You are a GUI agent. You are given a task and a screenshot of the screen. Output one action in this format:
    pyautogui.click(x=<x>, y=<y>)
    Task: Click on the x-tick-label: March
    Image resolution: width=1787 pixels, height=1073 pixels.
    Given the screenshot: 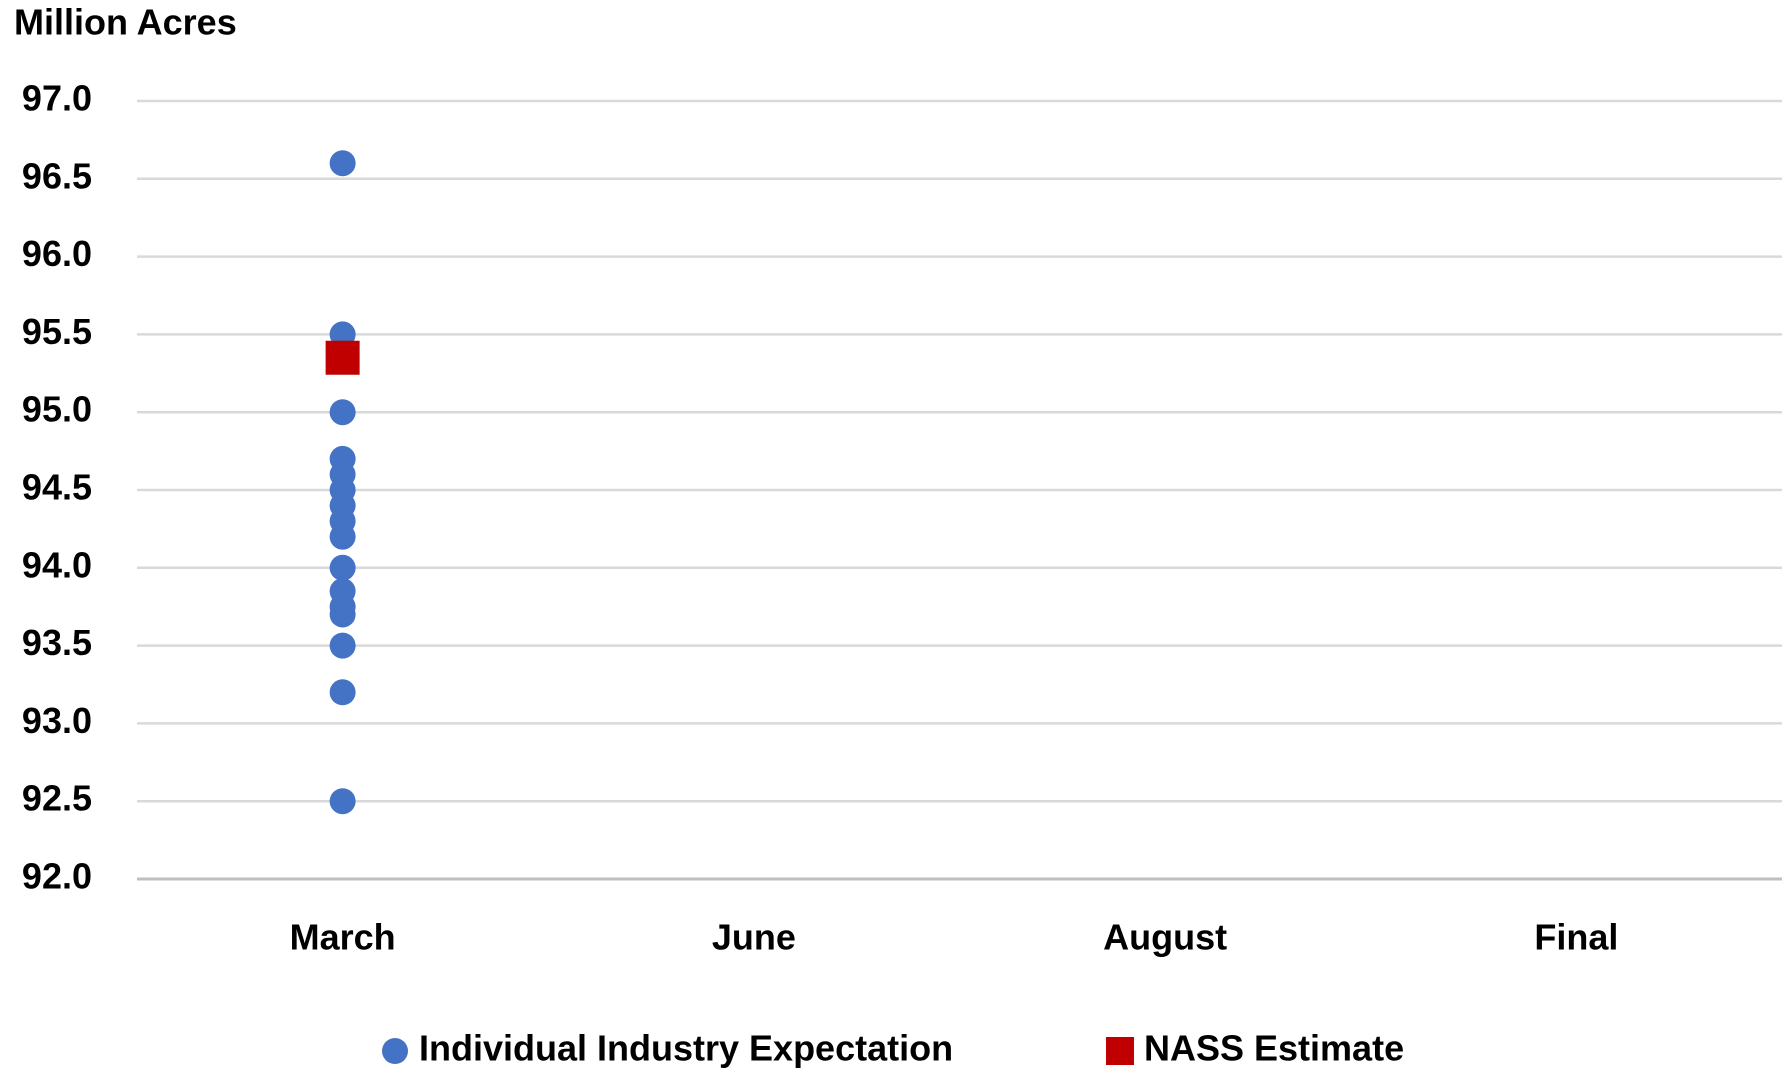 What is the action you would take?
    pyautogui.click(x=343, y=937)
    